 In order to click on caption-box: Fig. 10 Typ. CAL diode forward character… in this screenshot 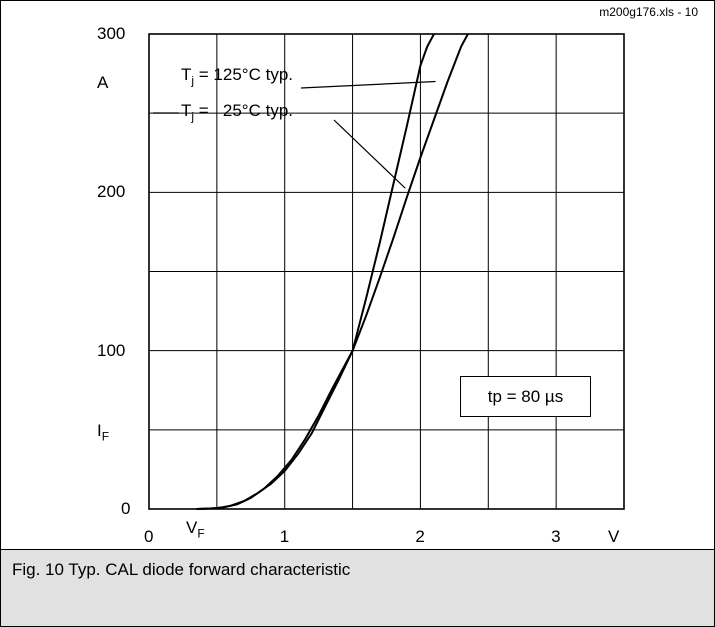, I will do `click(357, 587)`.